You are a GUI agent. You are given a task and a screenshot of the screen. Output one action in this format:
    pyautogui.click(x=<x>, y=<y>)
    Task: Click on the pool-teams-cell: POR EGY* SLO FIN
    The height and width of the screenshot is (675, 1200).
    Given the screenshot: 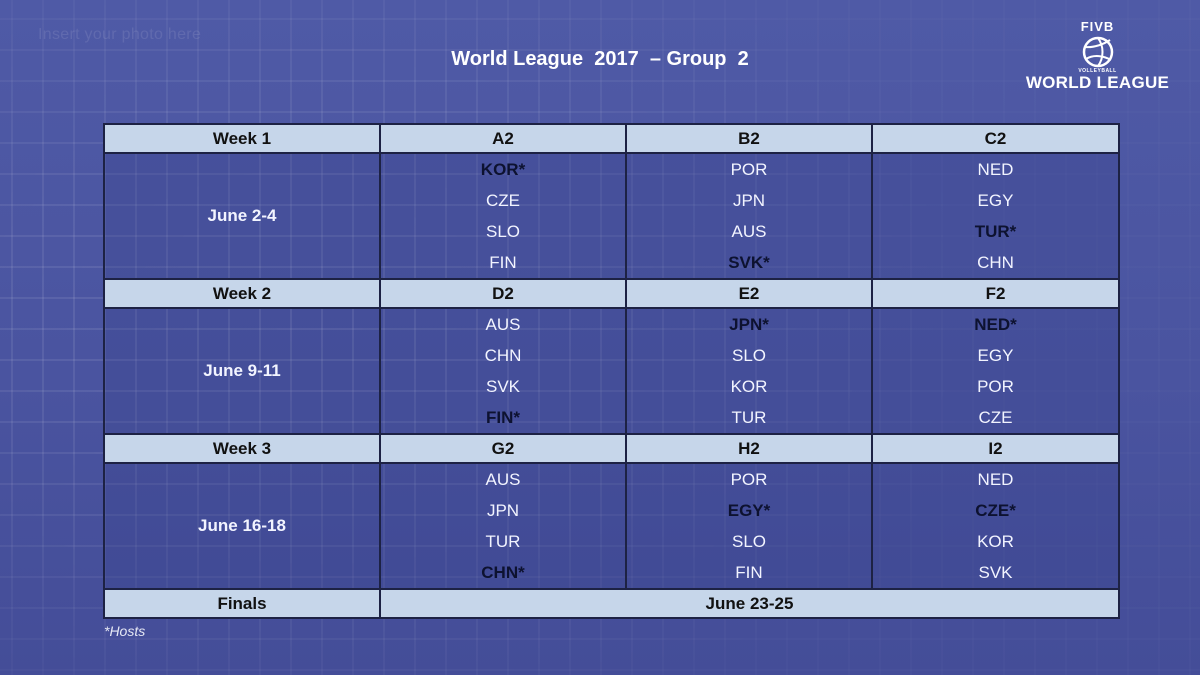 What is the action you would take?
    pyautogui.click(x=749, y=526)
    